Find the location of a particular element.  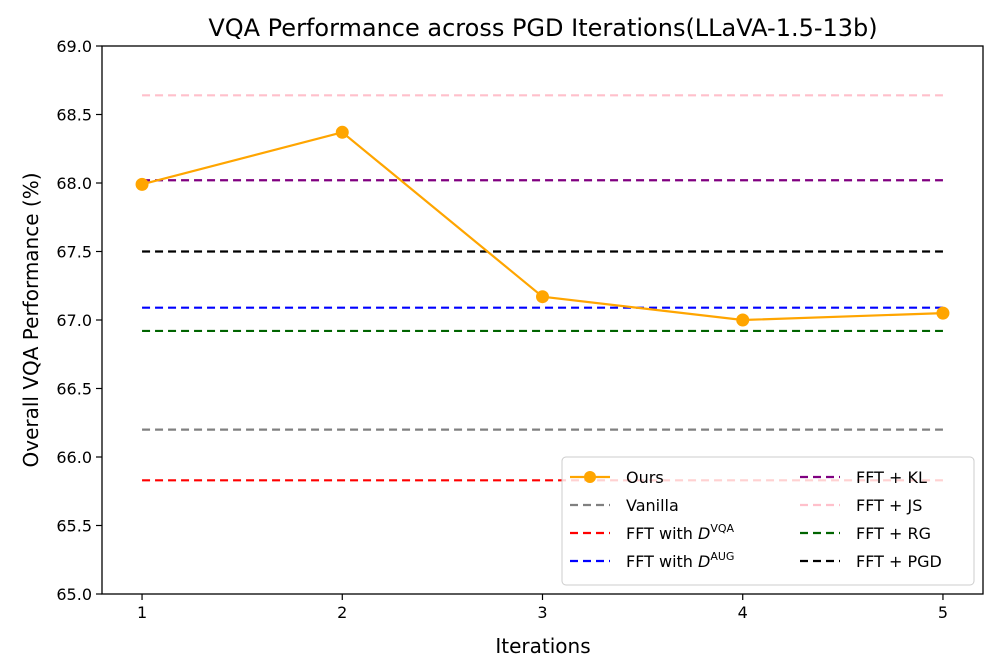

x-tick-label: 1 is located at coordinates (142, 612).